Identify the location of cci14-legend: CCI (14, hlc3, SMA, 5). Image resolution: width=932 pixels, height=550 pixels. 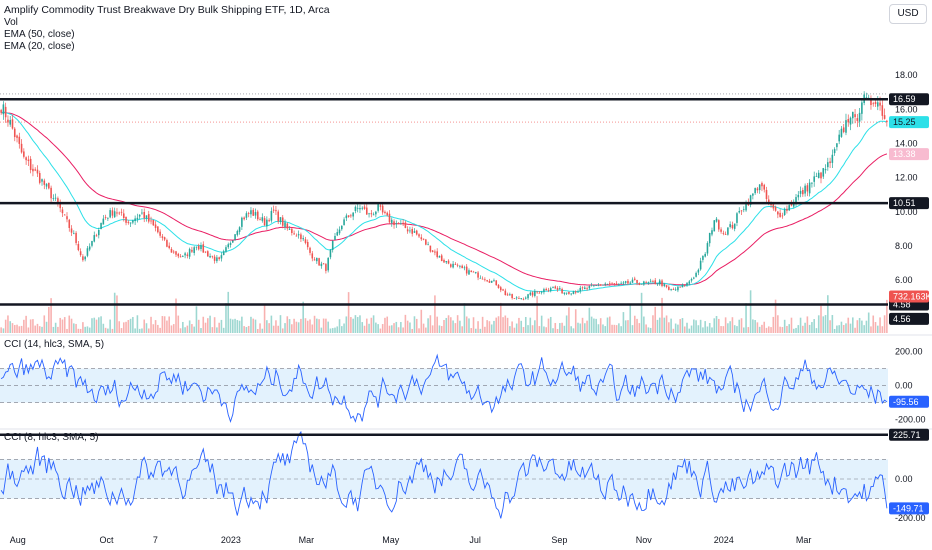
(54, 344).